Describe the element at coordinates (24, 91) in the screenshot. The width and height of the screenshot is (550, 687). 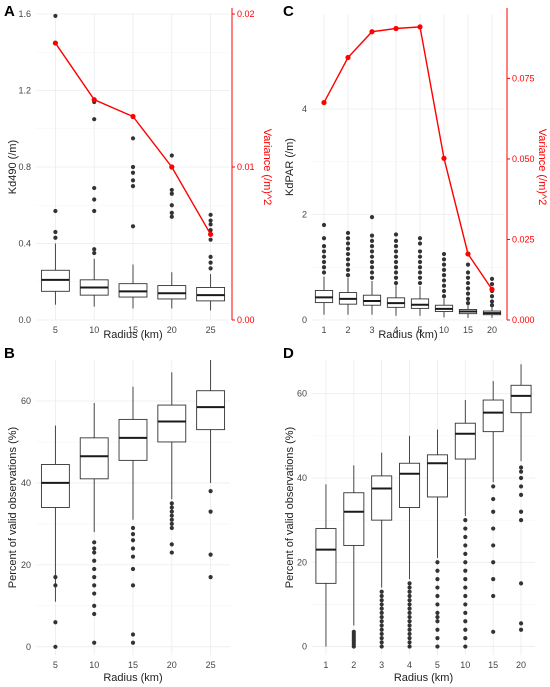
I see `y-tick-label: 1.2` at that location.